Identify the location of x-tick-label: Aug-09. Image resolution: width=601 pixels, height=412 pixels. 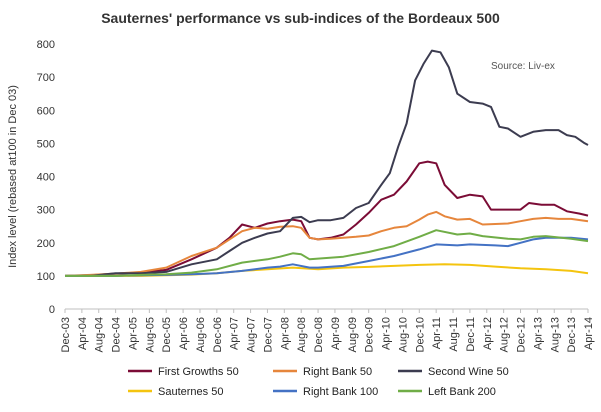
(353, 334).